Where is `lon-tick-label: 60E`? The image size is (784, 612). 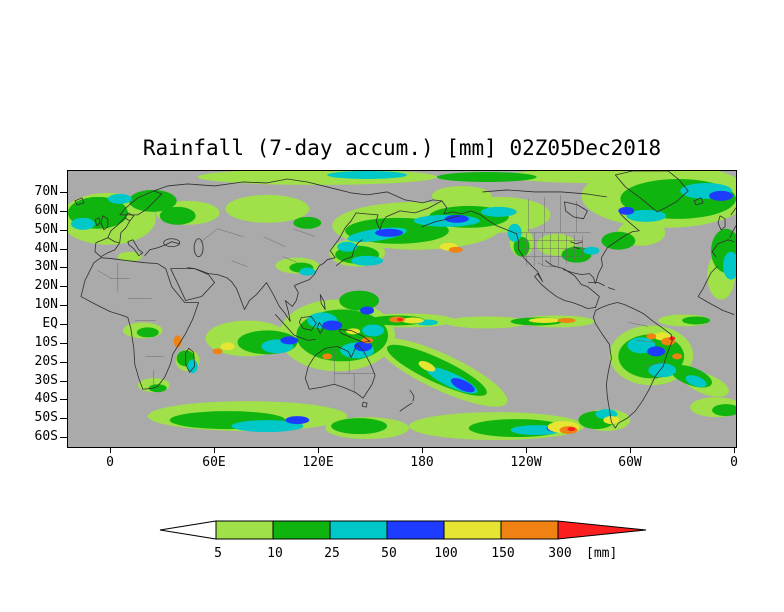
lon-tick-label: 60E is located at coordinates (214, 462).